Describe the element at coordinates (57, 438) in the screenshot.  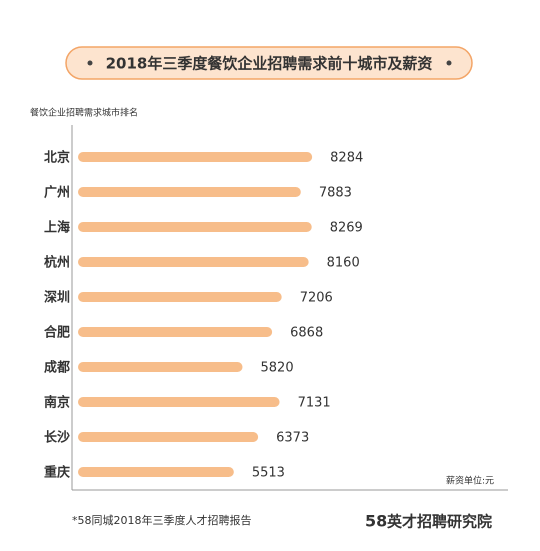
I see `category-label: 长沙` at that location.